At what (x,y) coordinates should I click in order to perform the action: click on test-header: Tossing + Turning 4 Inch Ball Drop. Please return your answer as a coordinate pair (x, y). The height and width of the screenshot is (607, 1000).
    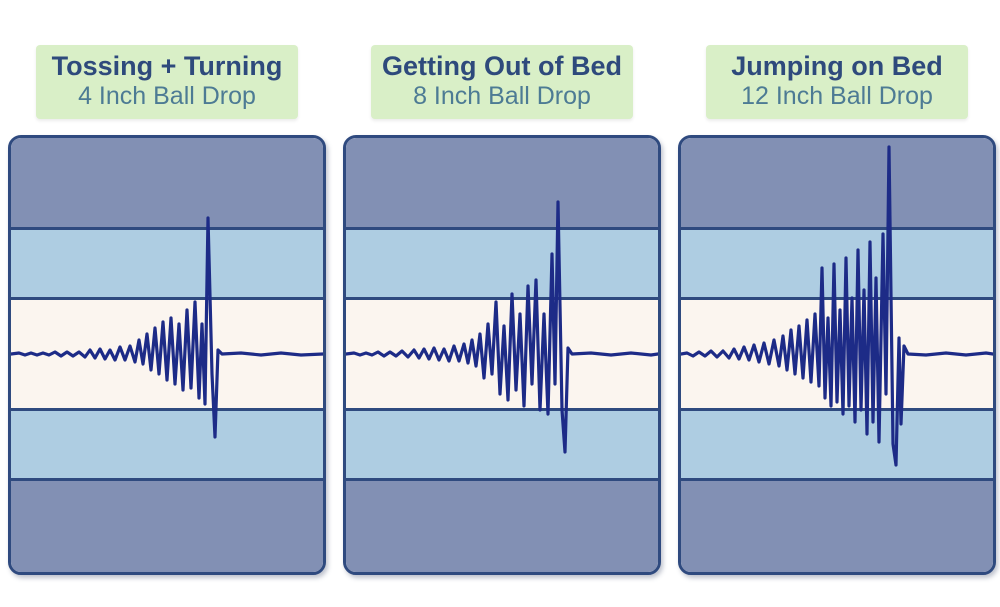
    Looking at the image, I should click on (167, 82).